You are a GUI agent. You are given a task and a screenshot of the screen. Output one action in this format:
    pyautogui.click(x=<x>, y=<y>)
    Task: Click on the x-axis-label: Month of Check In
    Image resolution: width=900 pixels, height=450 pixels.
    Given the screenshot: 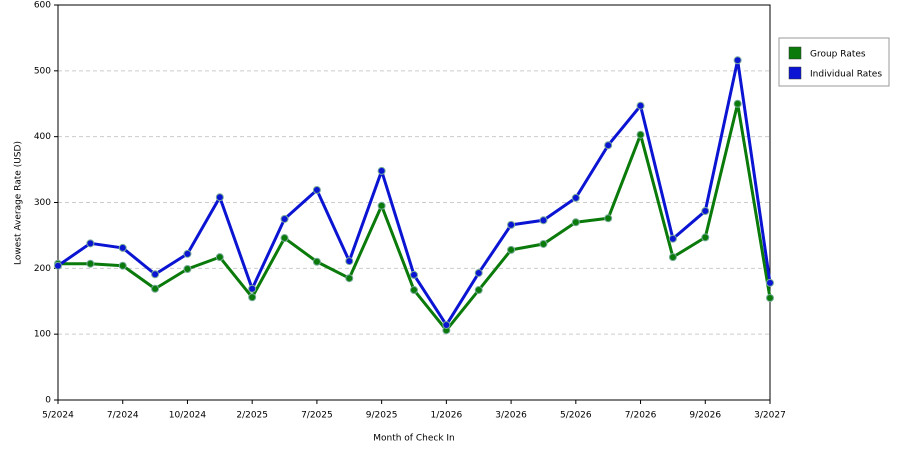 What is the action you would take?
    pyautogui.click(x=414, y=439)
    